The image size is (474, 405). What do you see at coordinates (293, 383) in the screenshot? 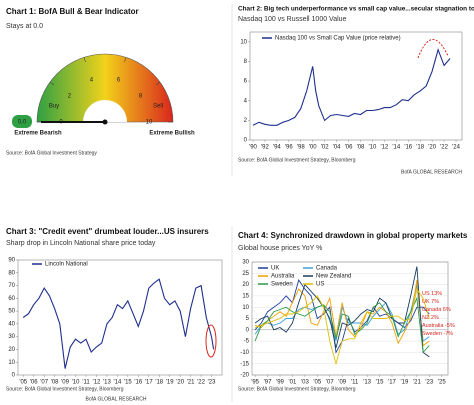
I see `x-tick-label: '01` at bounding box center [293, 383].